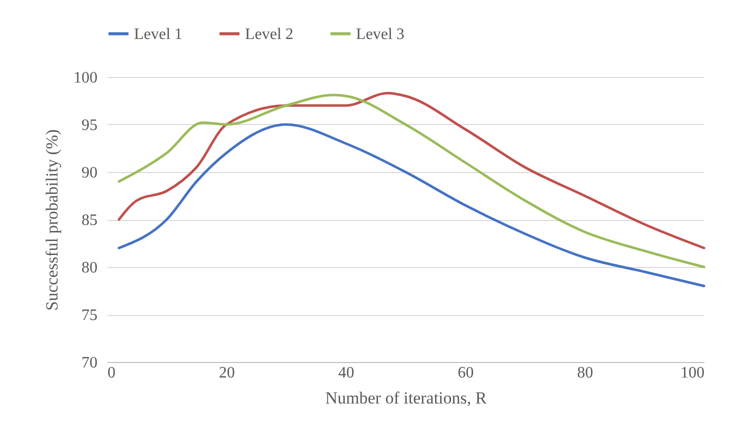 The height and width of the screenshot is (447, 732). Describe the element at coordinates (269, 34) in the screenshot. I see `legend-label: Level 2` at that location.